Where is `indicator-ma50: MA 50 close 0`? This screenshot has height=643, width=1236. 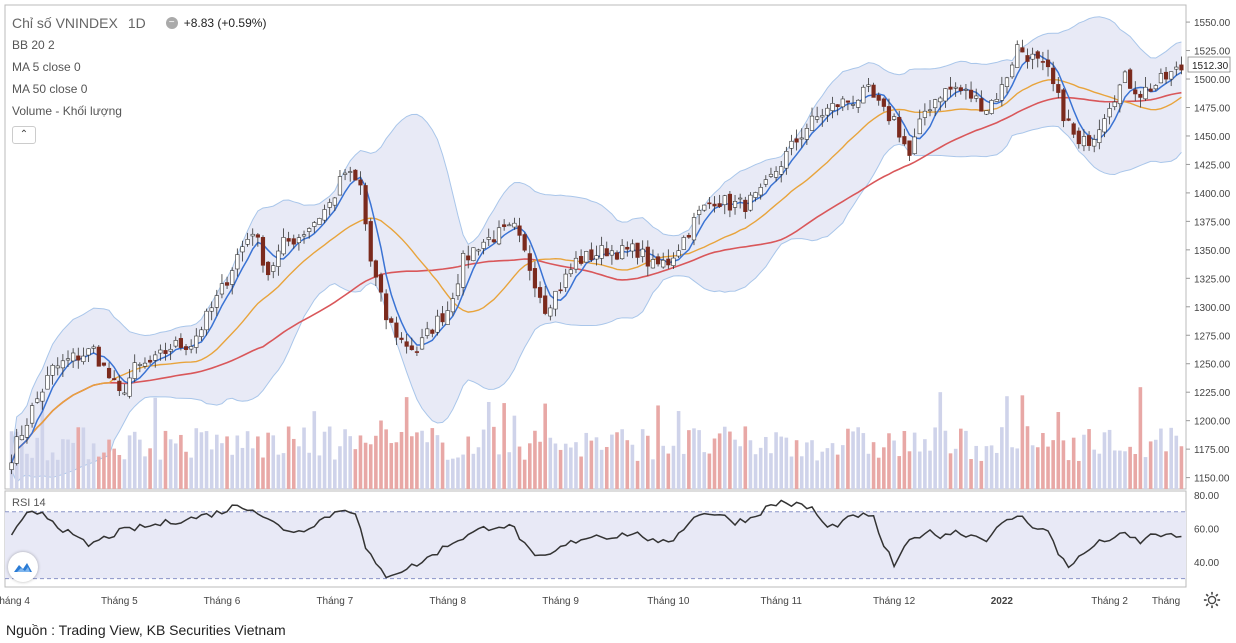
indicator-ma50: MA 50 close 0 is located at coordinates (50, 89).